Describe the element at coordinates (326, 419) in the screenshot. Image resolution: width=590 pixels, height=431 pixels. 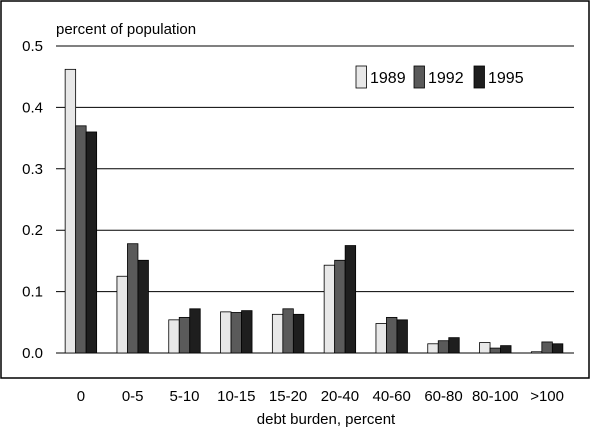
I see `x-axis-label: debt burden, percent` at that location.